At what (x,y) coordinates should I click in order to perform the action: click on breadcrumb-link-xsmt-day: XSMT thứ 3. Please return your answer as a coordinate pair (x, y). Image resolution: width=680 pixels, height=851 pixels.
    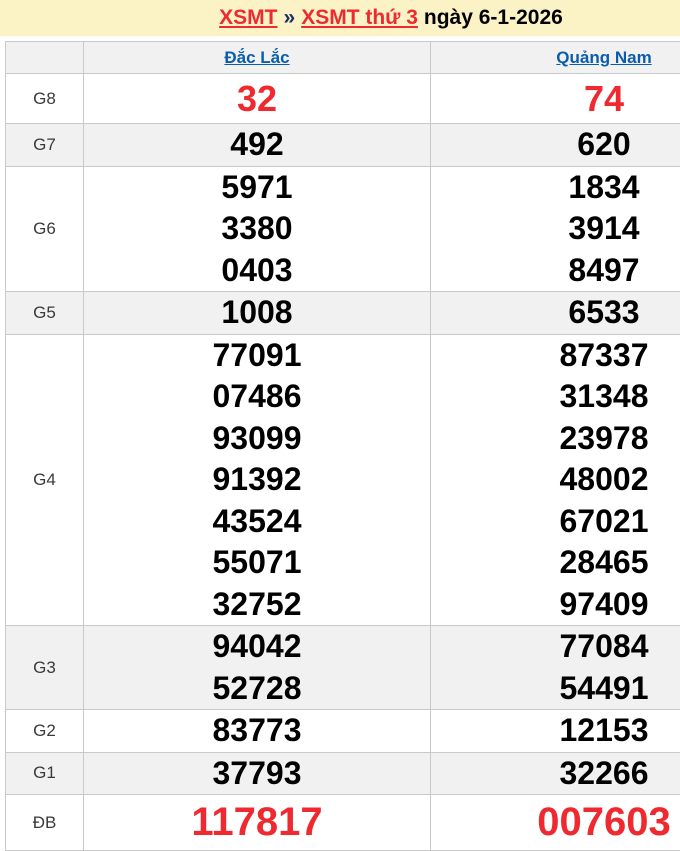
    Looking at the image, I should click on (359, 18).